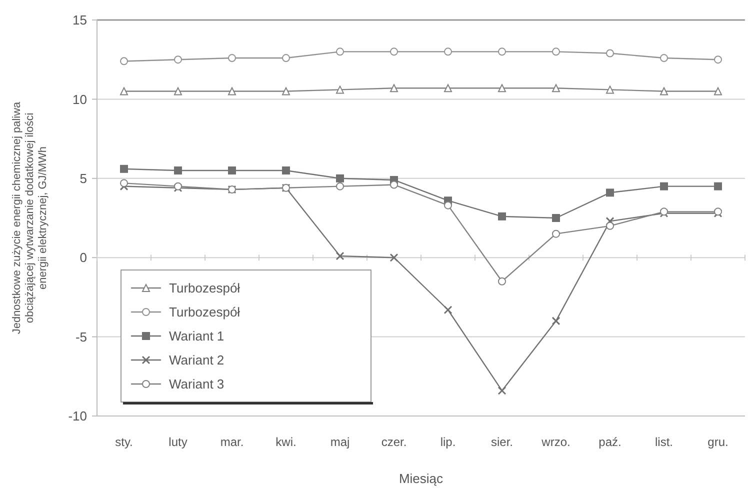 This screenshot has width=755, height=495. Describe the element at coordinates (421, 478) in the screenshot. I see `x-axis-title: Miesiąc` at that location.